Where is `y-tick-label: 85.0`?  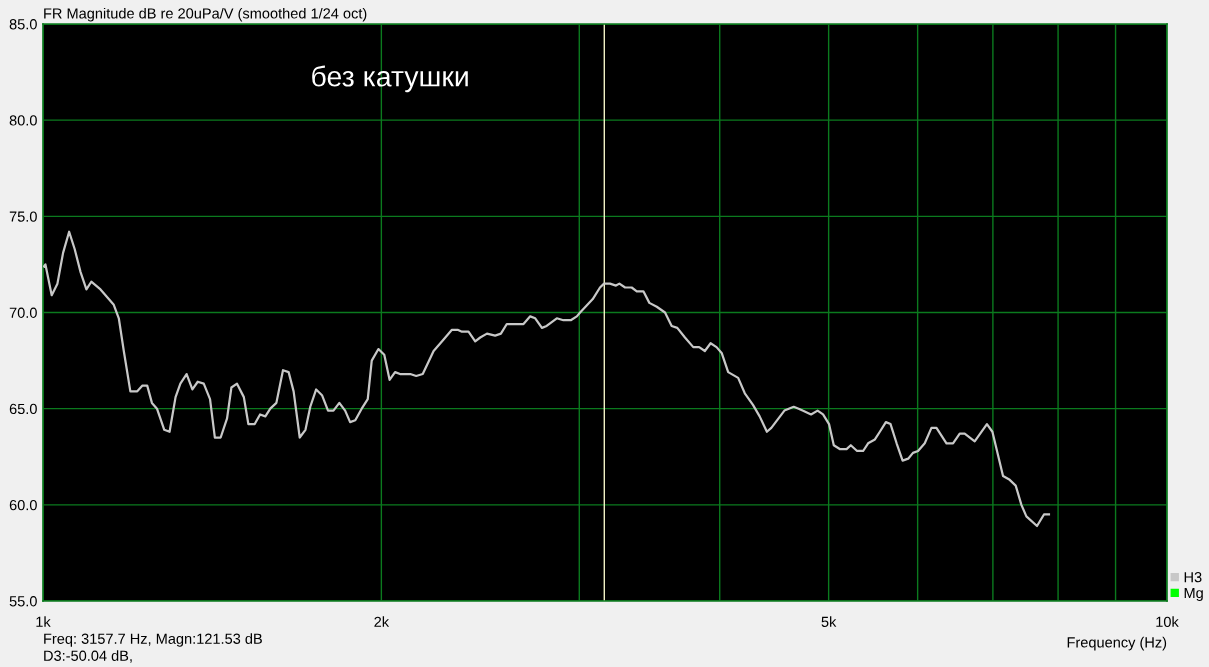
y-tick-label: 85.0 is located at coordinates (23, 24).